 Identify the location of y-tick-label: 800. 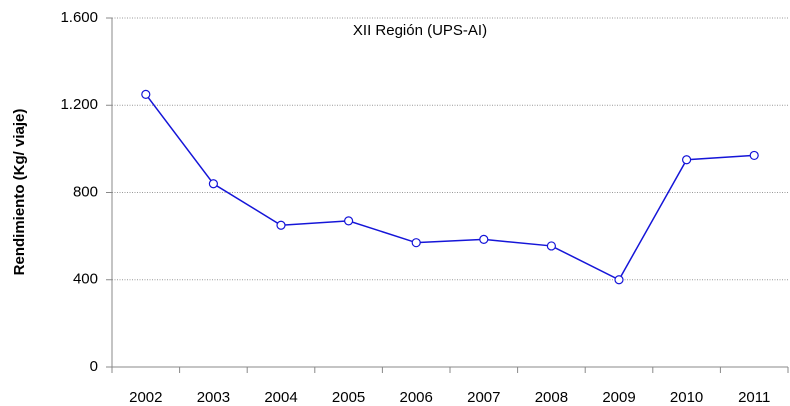
(85, 191).